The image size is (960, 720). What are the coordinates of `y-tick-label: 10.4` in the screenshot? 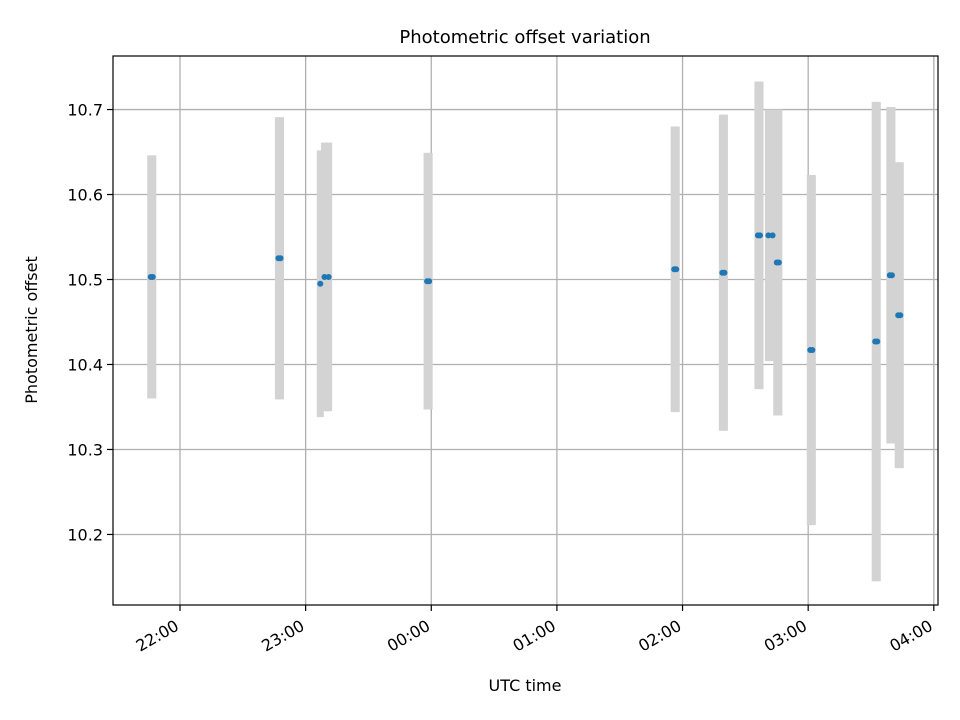 It's located at (85, 364).